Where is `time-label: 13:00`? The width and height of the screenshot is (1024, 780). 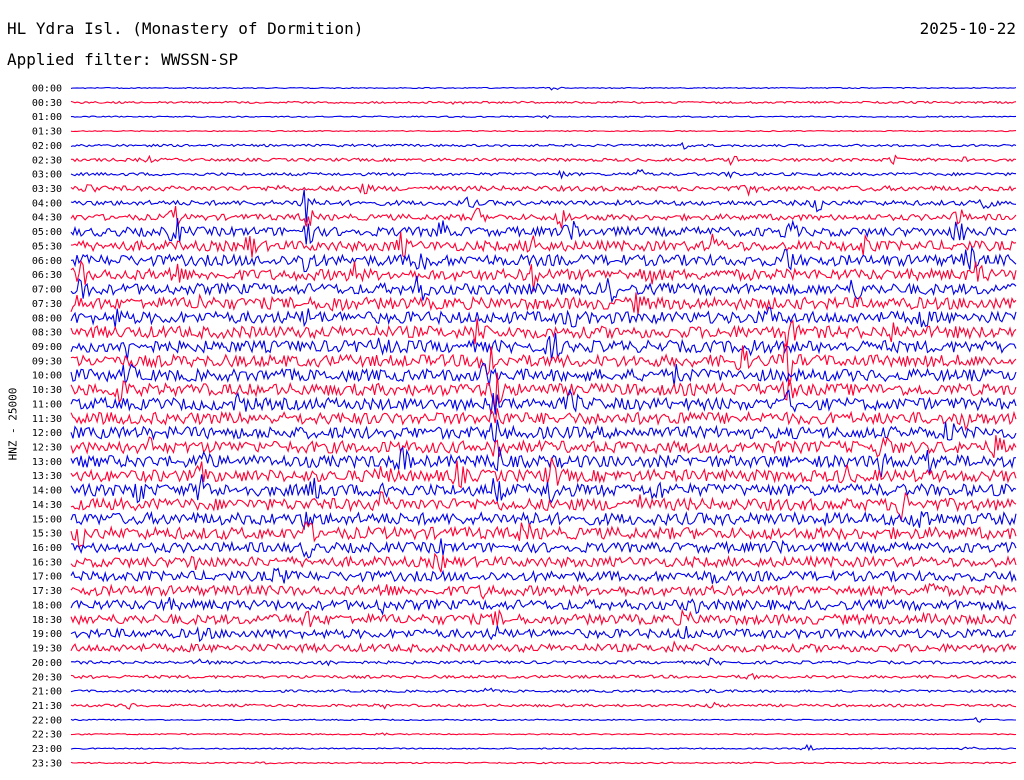
time-label: 13:00 is located at coordinates (47, 462).